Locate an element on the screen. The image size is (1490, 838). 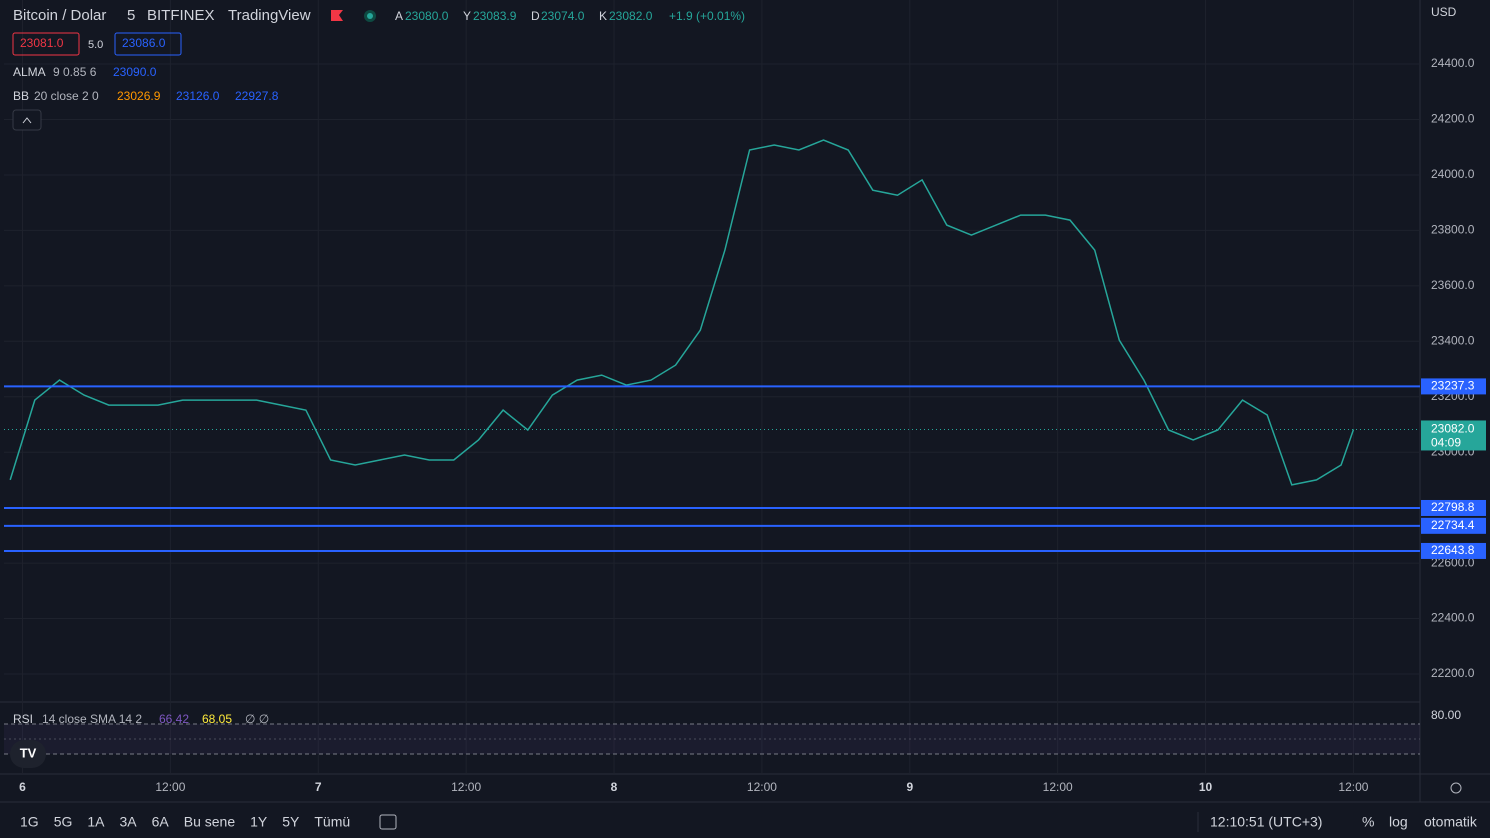
rsi-band is located at coordinates (712, 739).